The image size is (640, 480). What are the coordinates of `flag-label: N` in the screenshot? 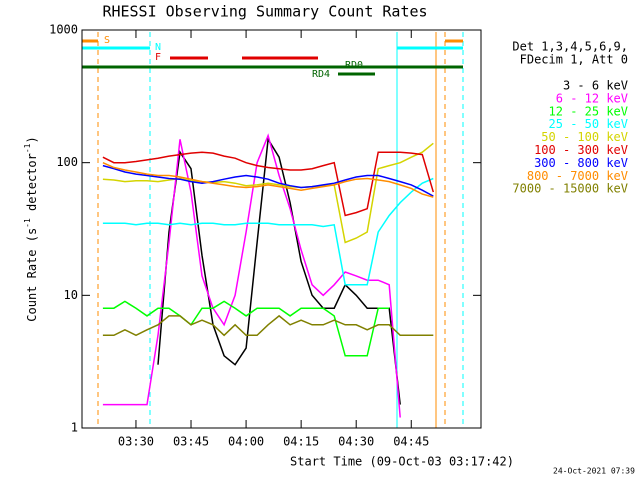 It's located at (158, 47).